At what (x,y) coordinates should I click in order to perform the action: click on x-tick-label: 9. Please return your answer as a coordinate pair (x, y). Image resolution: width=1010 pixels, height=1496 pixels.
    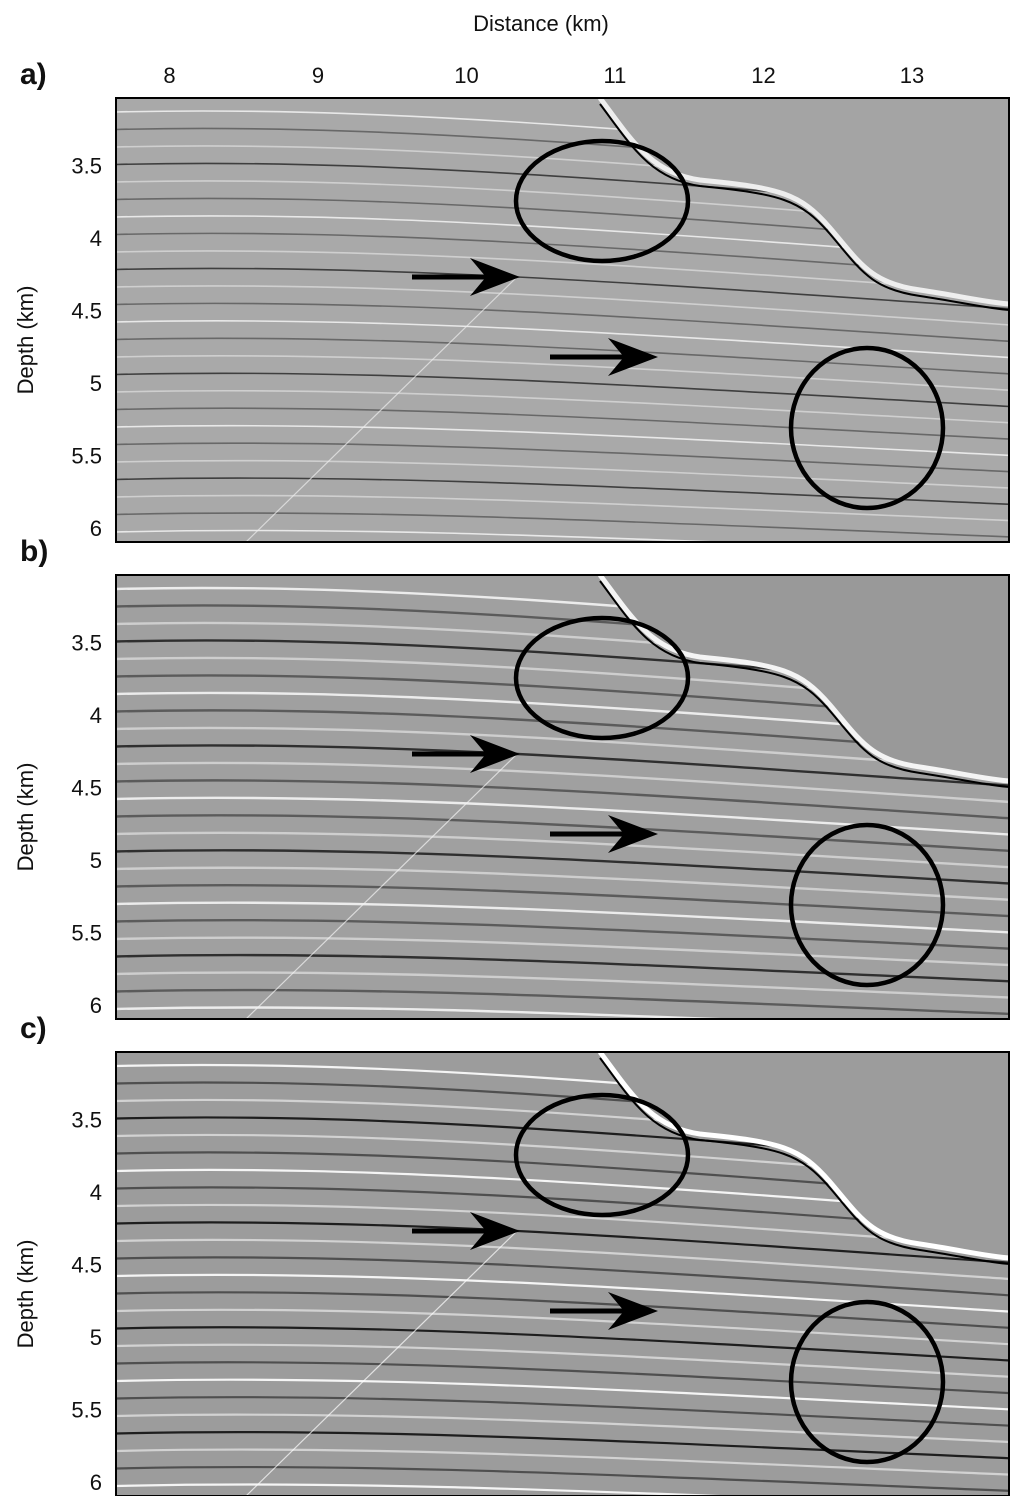
    Looking at the image, I should click on (318, 75).